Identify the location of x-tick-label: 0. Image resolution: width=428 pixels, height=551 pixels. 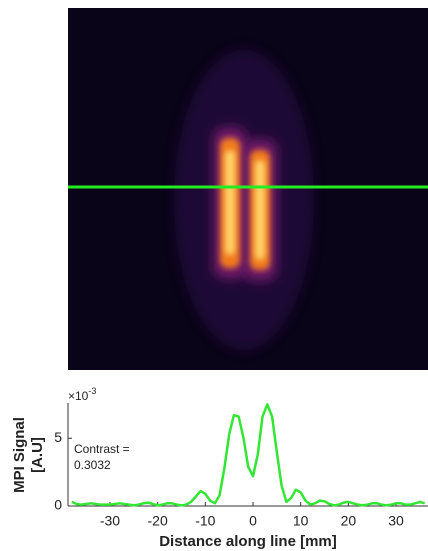
(253, 521).